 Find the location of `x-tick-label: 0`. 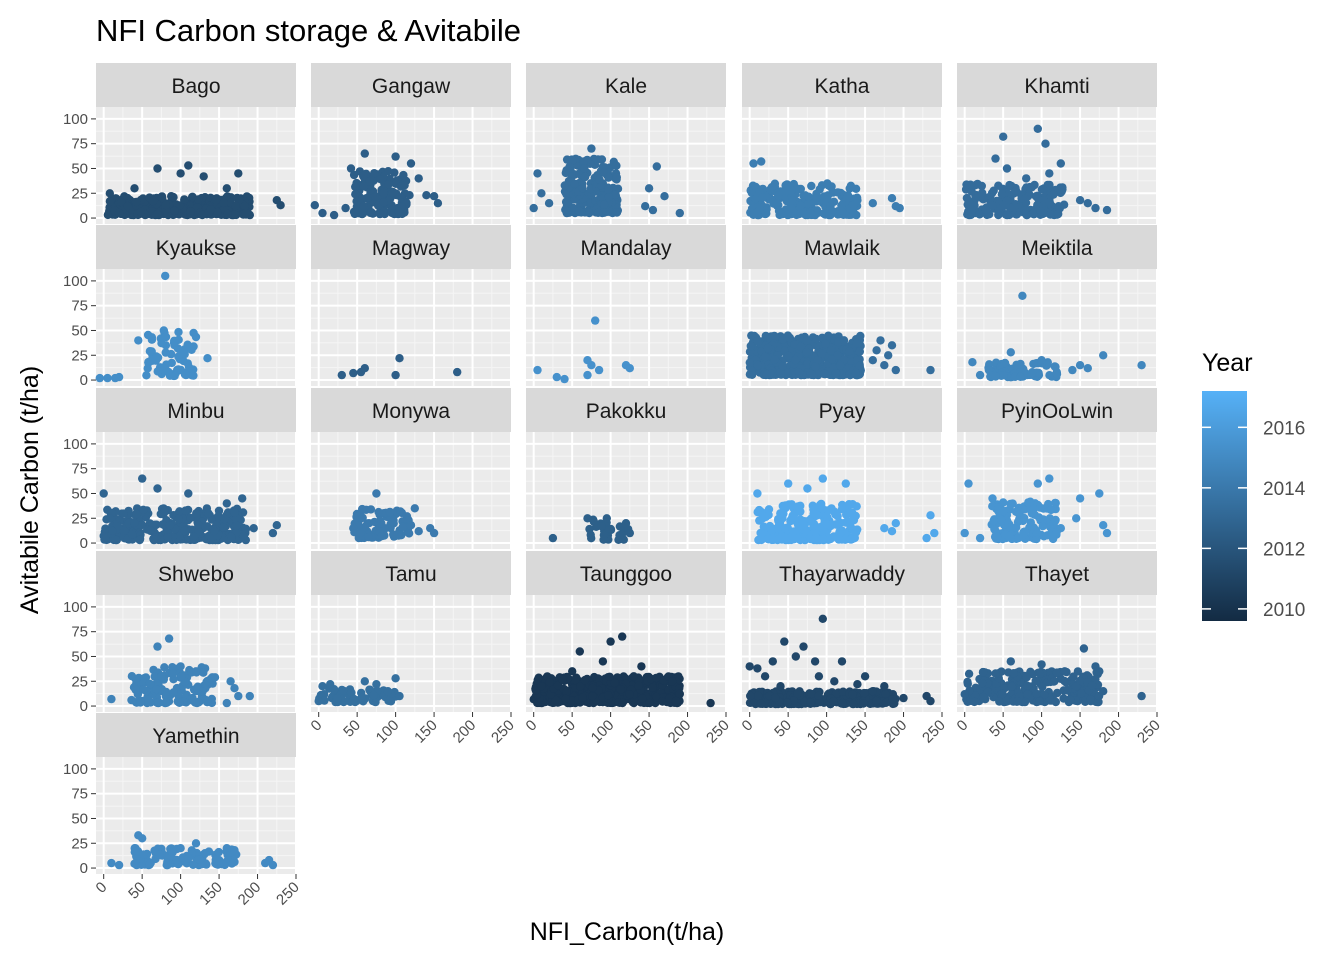

x-tick-label: 0 is located at coordinates (532, 726).